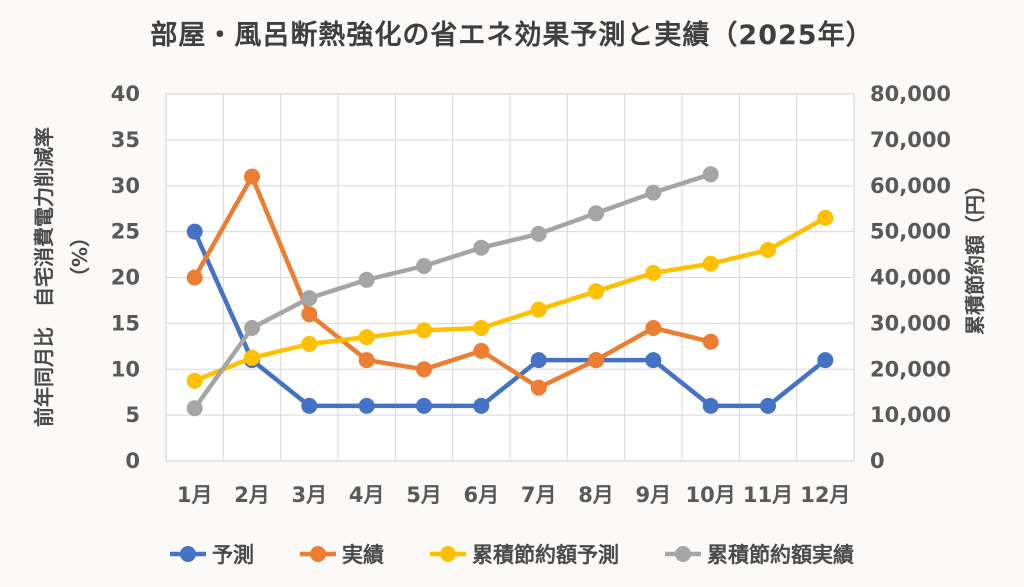 This screenshot has width=1024, height=587. What do you see at coordinates (910, 232) in the screenshot?
I see `right-axis-tick-label: 50,000` at bounding box center [910, 232].